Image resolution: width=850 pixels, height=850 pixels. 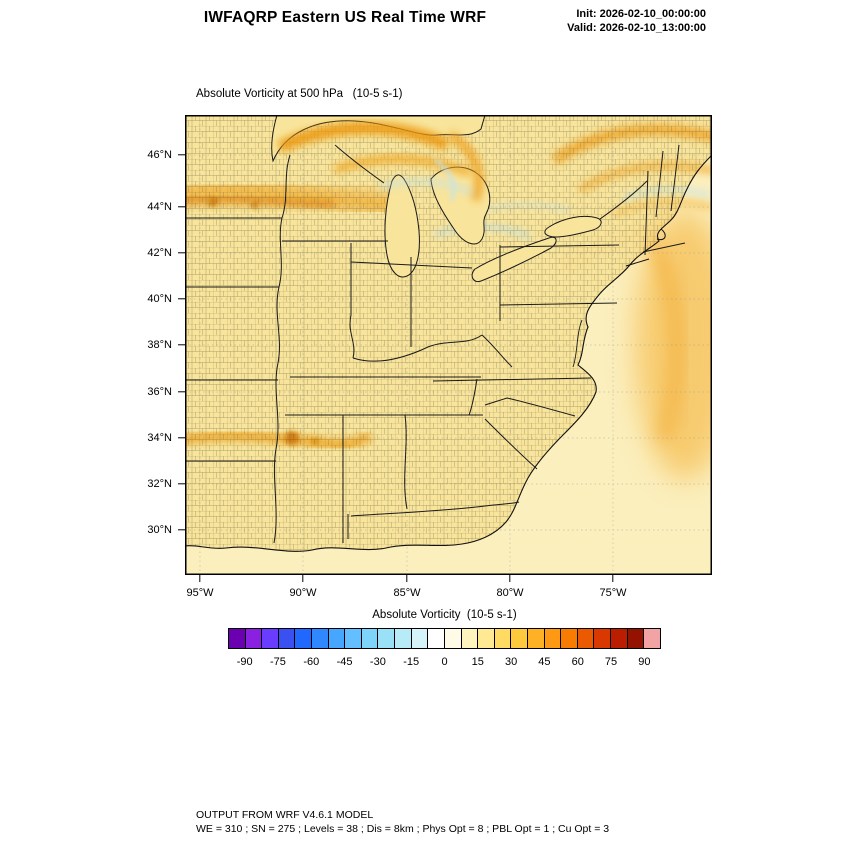 What do you see at coordinates (636, 28) in the screenshot?
I see `valid-time: Valid: 2026-02-10_13:00:00` at bounding box center [636, 28].